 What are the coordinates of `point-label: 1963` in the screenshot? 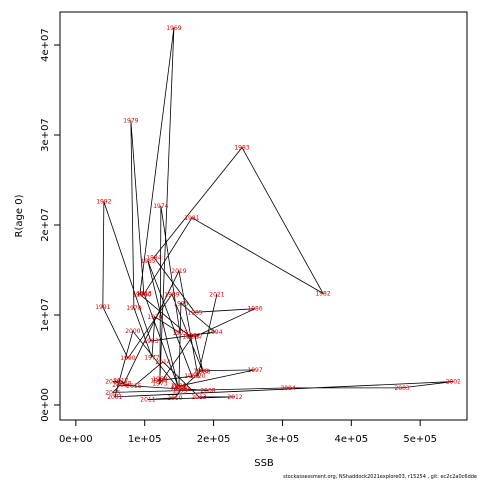 It's located at (143, 293).